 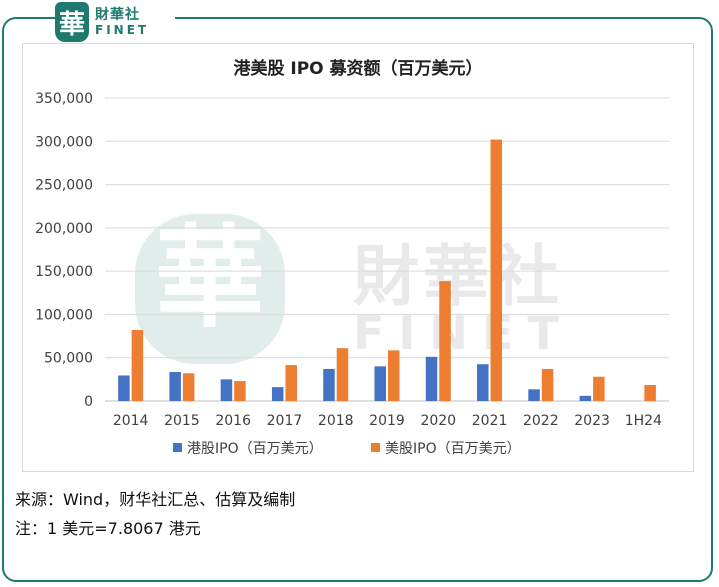 I want to click on x-tick-label: 2020, so click(x=438, y=421).